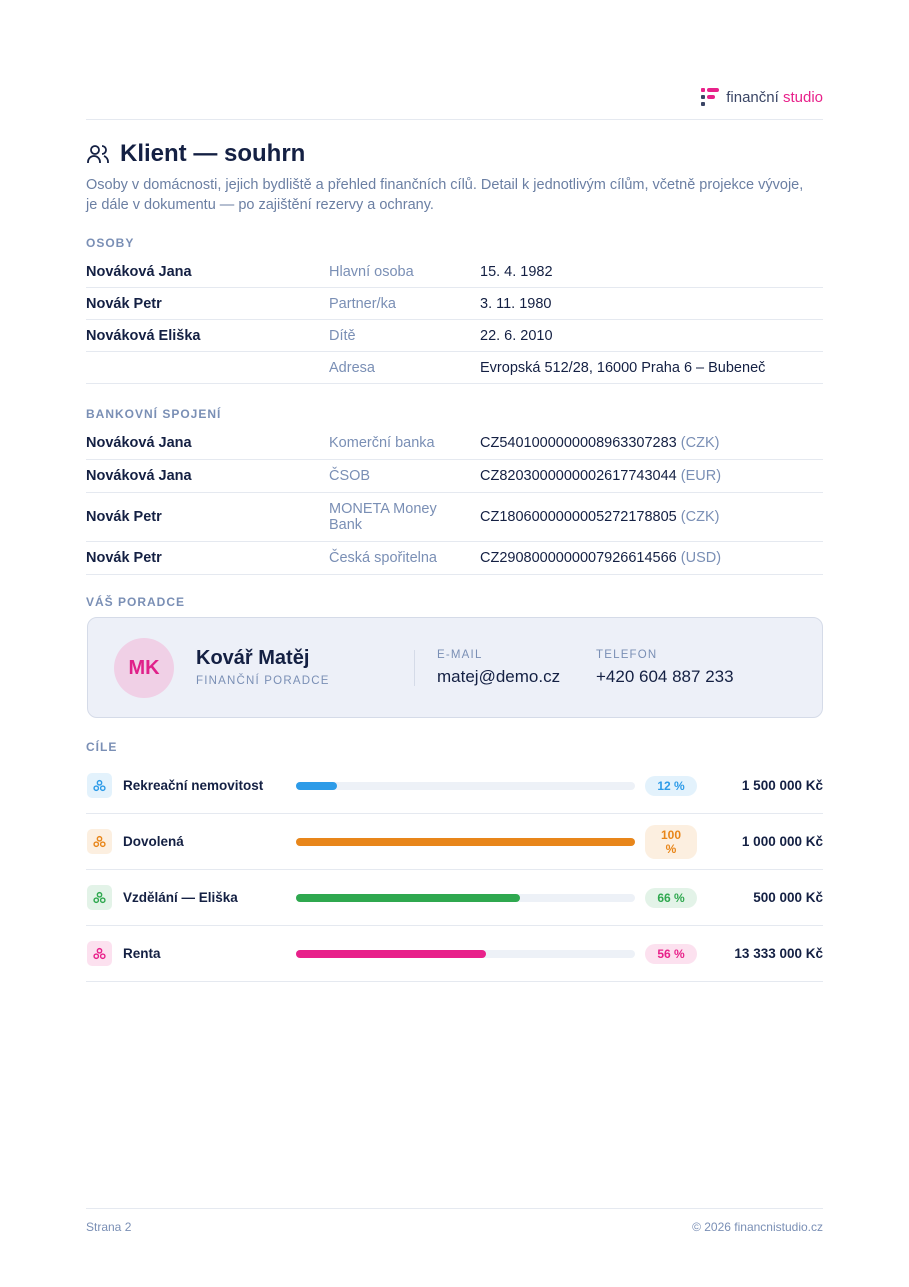 The image size is (909, 1287). I want to click on account: CZ2908000000007926614566 (USD), so click(651, 558).